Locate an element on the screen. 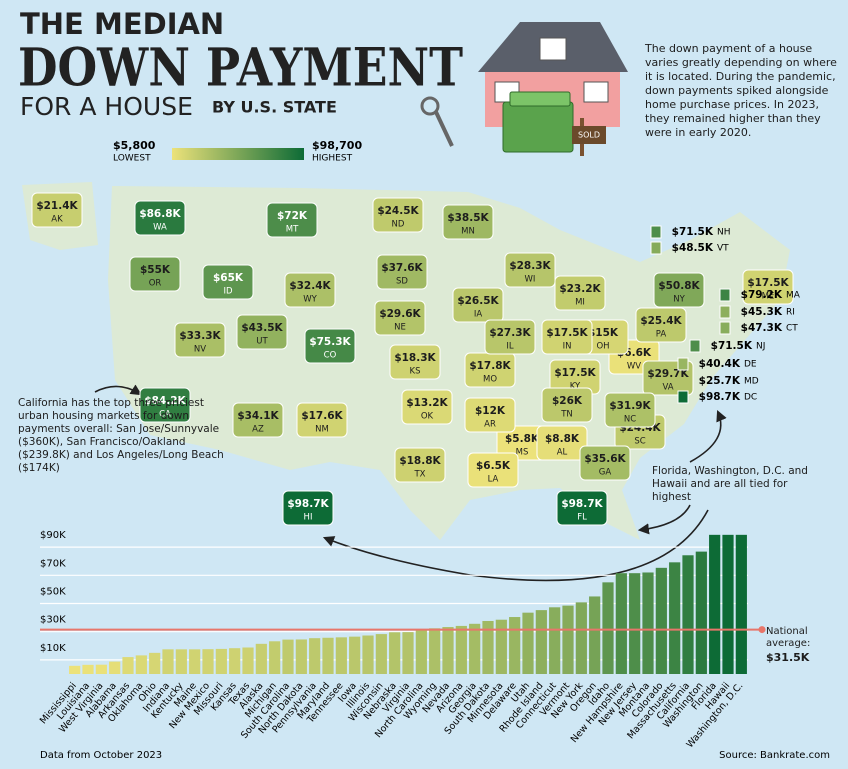  state-value: $26K is located at coordinates (567, 401).